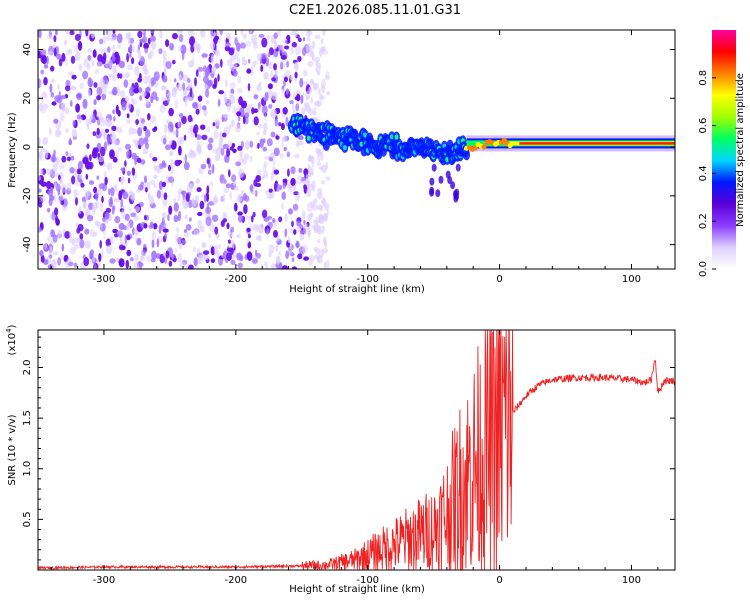 This screenshot has width=750, height=600. What do you see at coordinates (361, 144) in the screenshot?
I see `signal-core` at bounding box center [361, 144].